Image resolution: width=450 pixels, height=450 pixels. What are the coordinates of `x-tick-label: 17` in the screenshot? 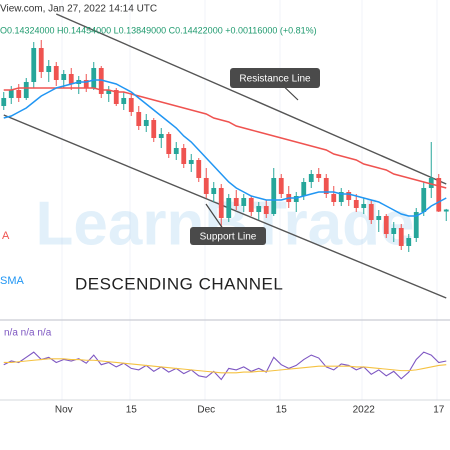 It's located at (439, 410).